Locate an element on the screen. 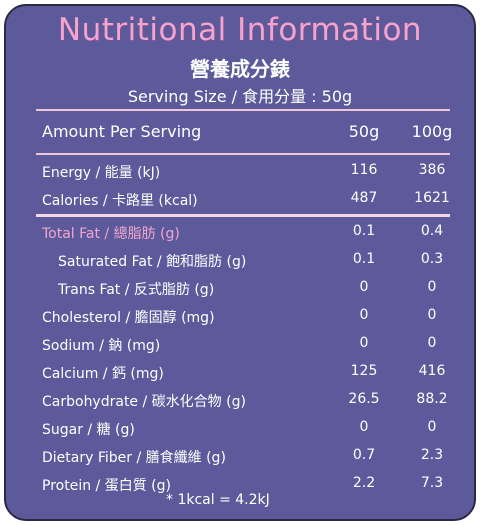 The image size is (480, 525). table-header: Amount Per Serving 50g 100g is located at coordinates (240, 134).